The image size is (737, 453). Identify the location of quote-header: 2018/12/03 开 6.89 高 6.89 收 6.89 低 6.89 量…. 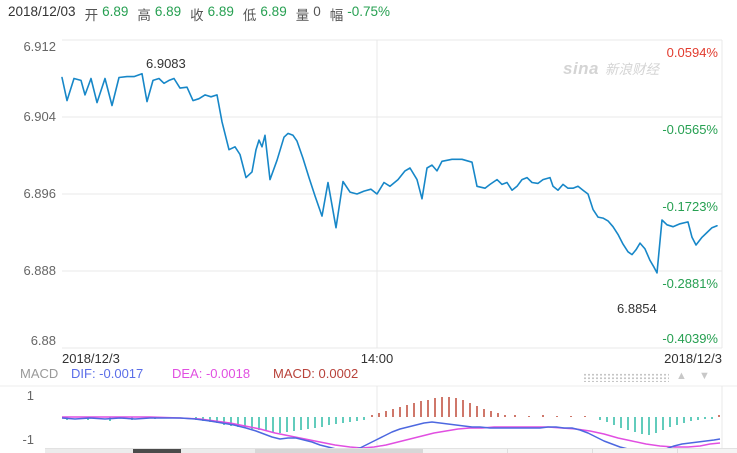
(199, 14).